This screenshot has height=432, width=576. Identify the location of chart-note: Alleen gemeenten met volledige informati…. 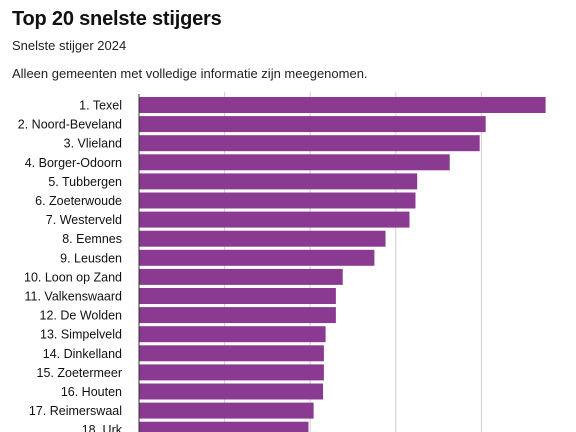
(190, 73).